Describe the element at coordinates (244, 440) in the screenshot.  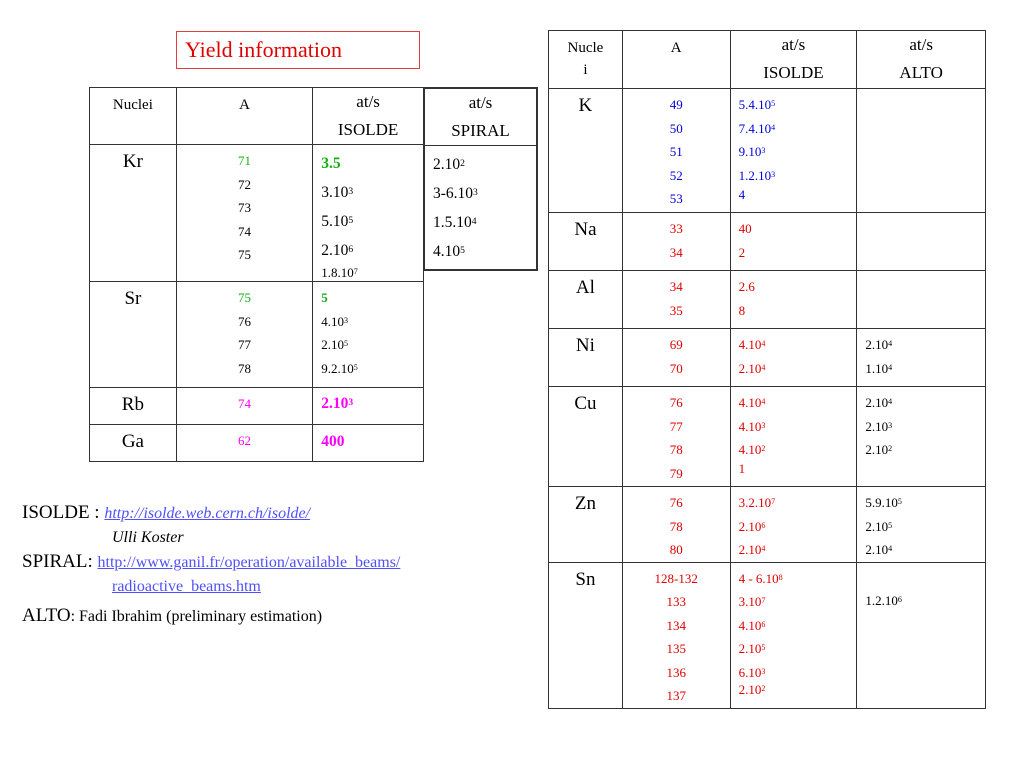
I see `a-value: 62` at that location.